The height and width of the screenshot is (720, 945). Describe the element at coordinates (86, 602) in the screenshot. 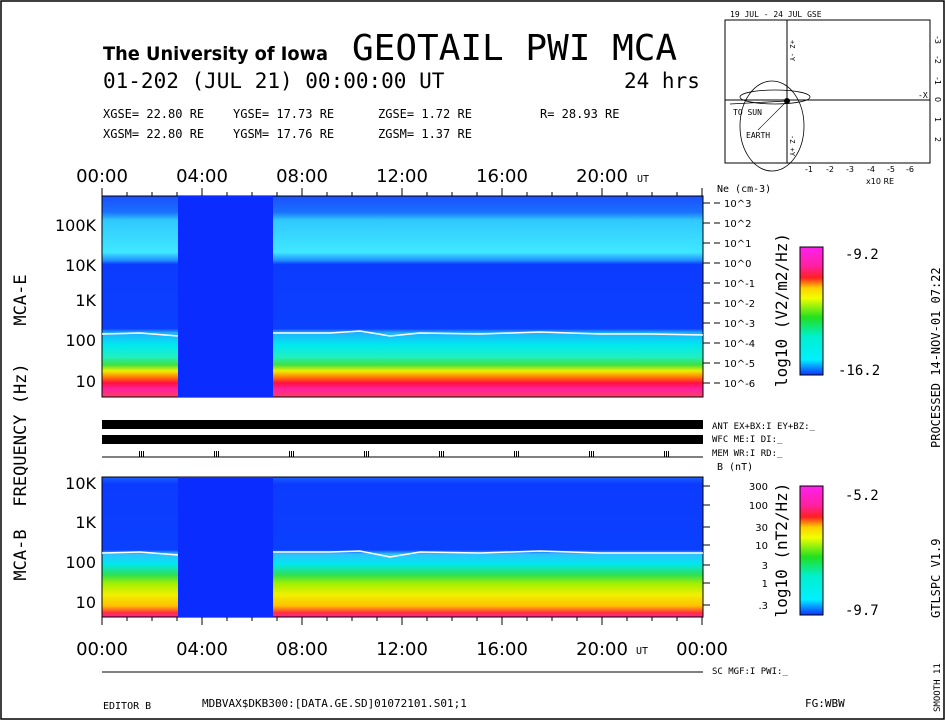

I see `mca-b-y-tick: 10` at that location.